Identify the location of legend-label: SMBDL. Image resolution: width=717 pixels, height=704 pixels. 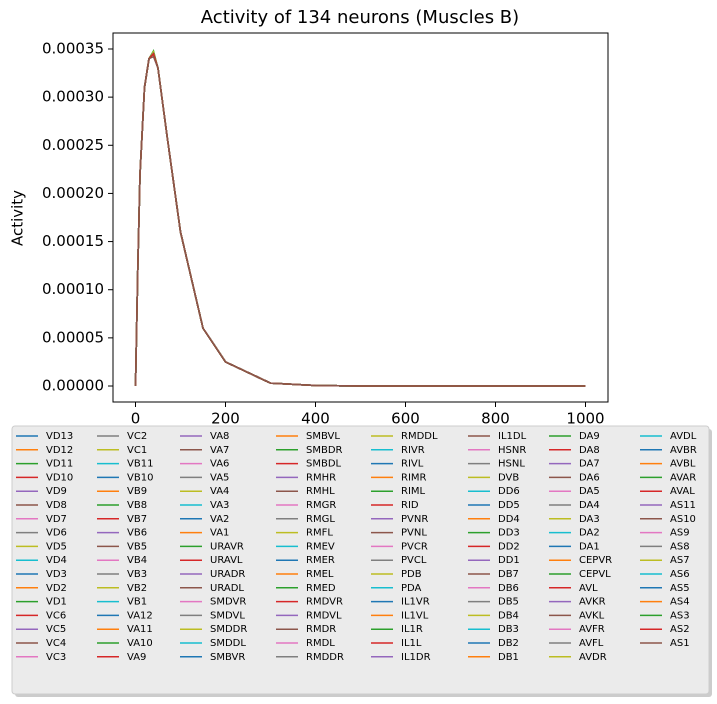
(324, 464).